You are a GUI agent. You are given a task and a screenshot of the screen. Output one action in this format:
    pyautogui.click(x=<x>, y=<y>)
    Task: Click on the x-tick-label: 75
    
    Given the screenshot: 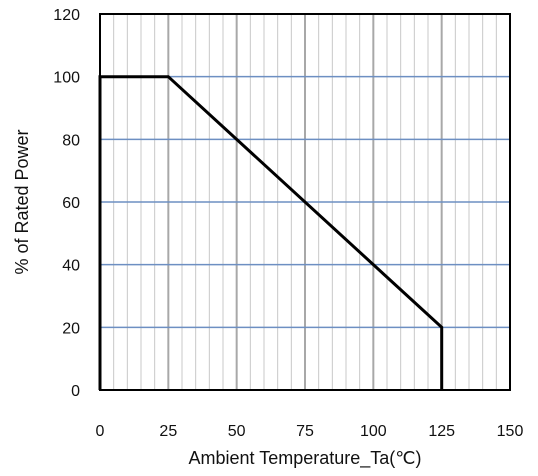 What is the action you would take?
    pyautogui.click(x=305, y=431)
    